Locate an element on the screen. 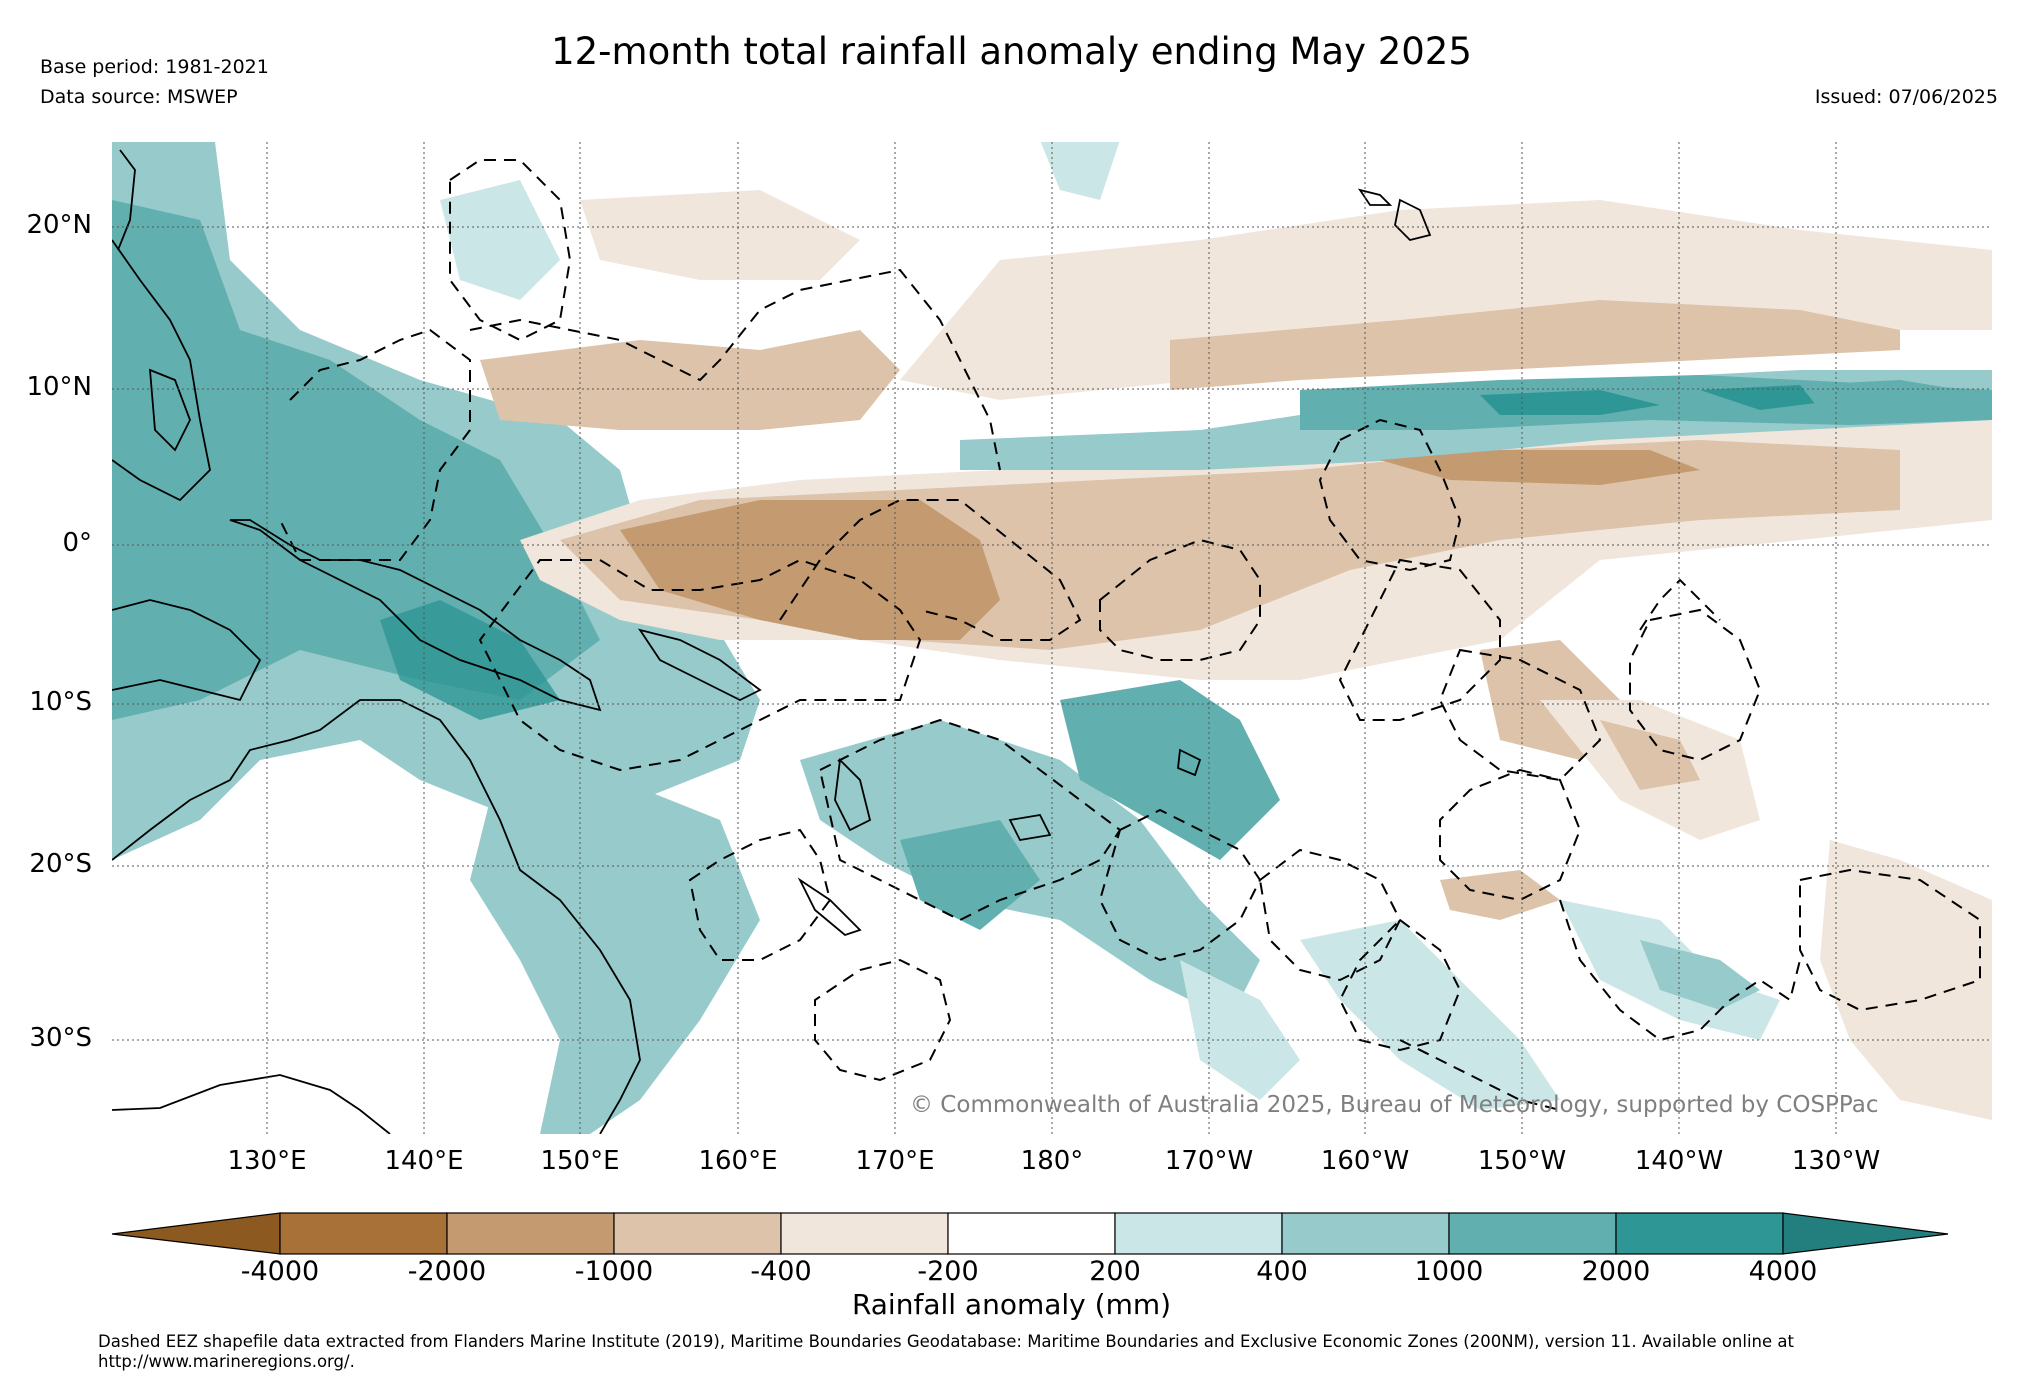 The height and width of the screenshot is (1380, 2023). colorbar-extend-high is located at coordinates (1865, 1233).